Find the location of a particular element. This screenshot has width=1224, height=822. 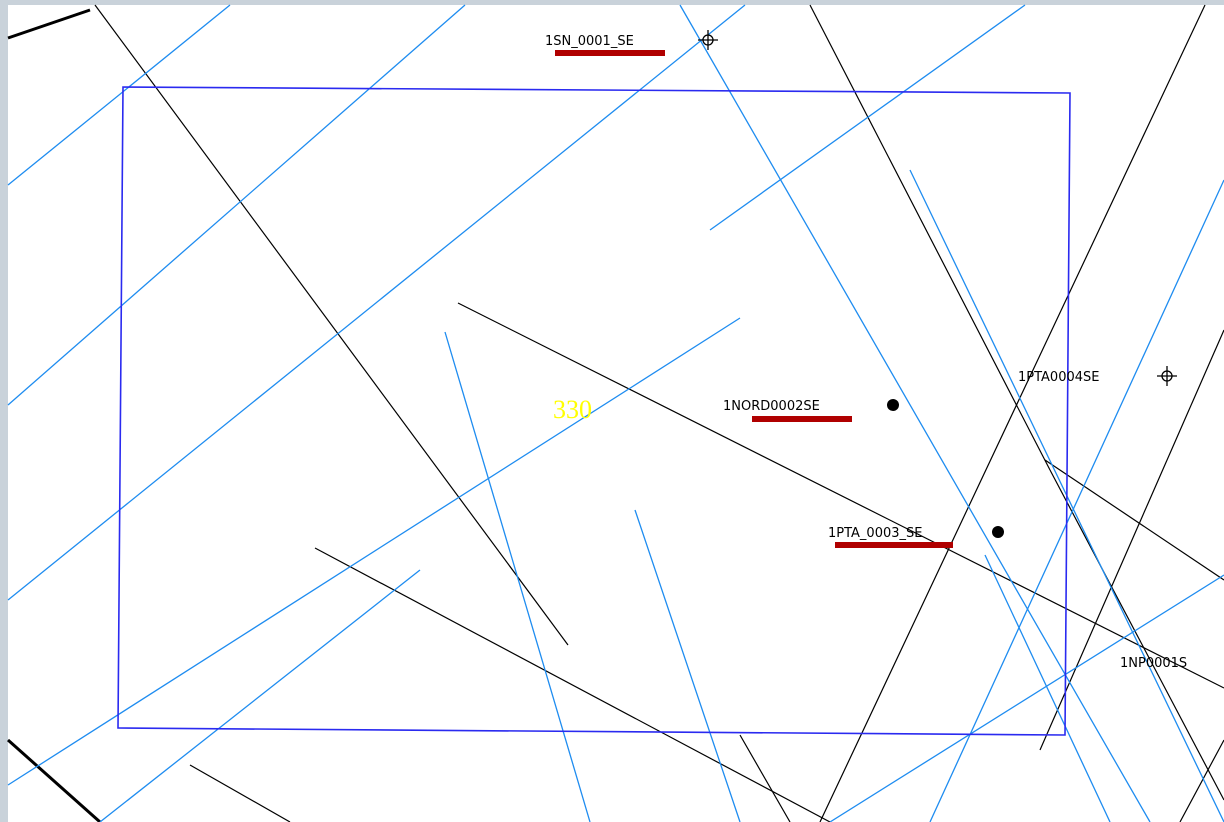

well-label: 1PTA_0003_SE is located at coordinates (875, 533).